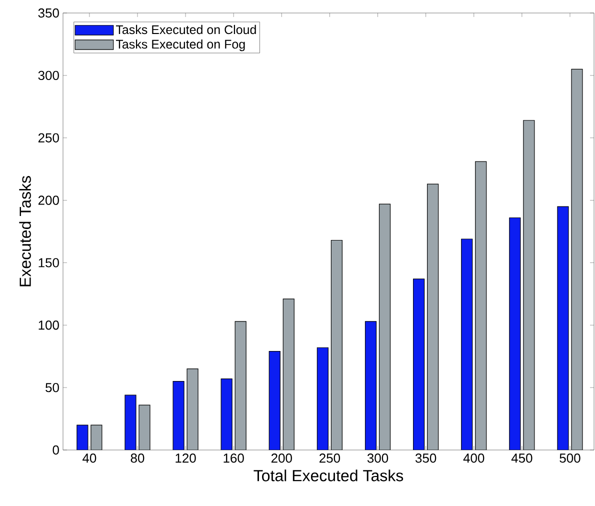 This screenshot has height=506, width=595. I want to click on x-tick-label: 500, so click(570, 458).